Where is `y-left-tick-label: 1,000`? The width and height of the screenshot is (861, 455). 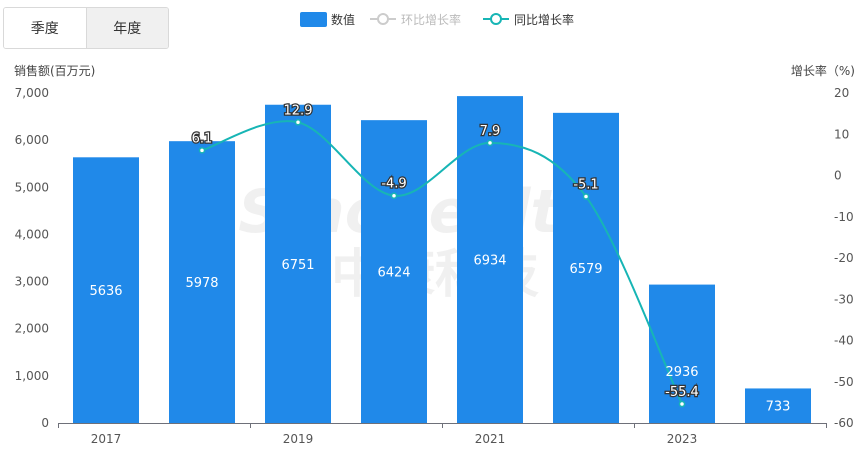 y-left-tick-label: 1,000 is located at coordinates (32, 376).